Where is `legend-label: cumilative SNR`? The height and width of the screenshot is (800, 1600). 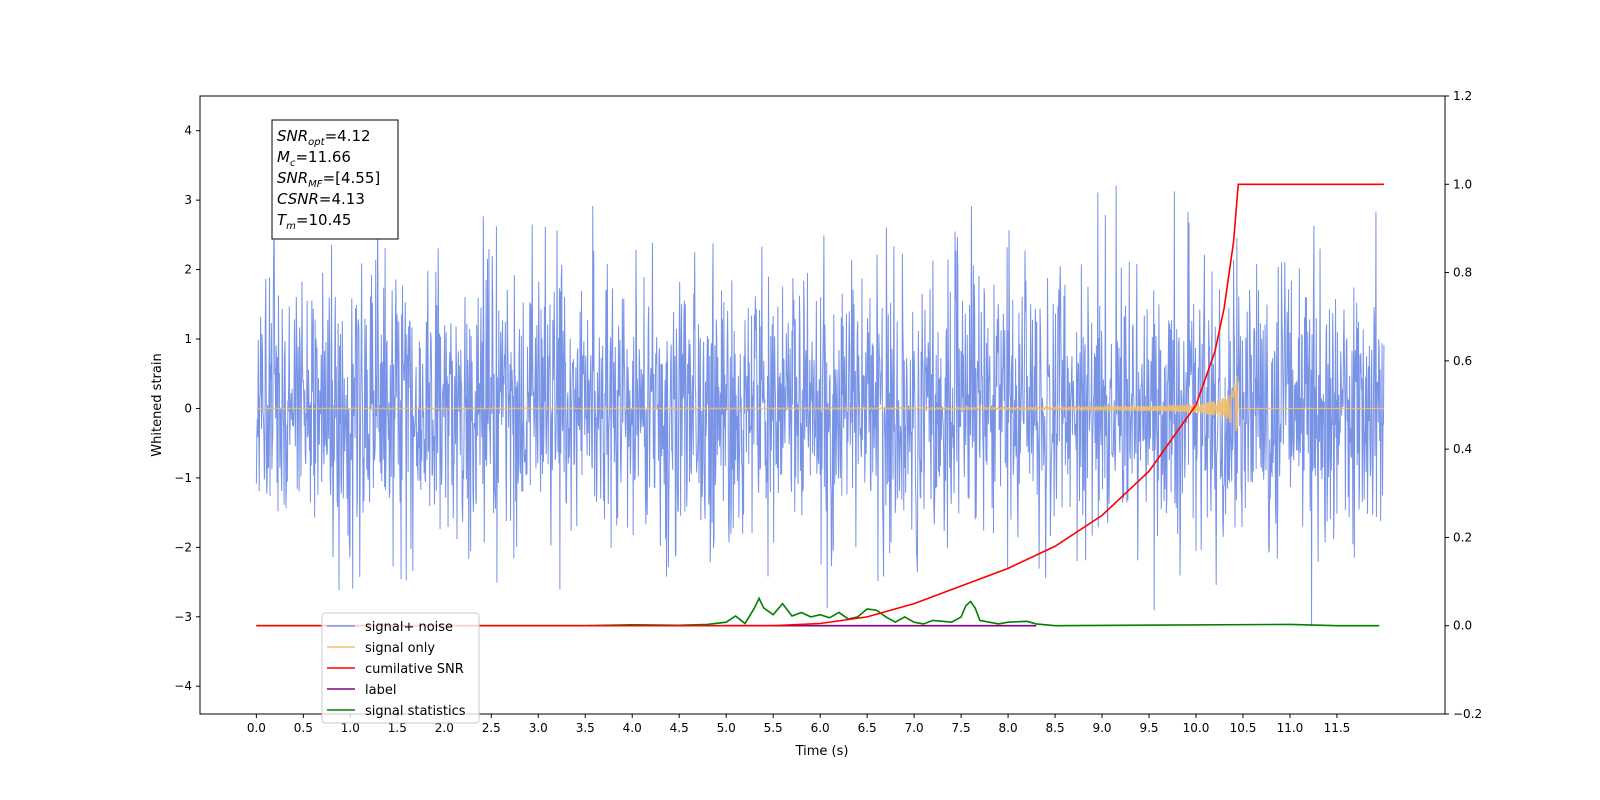 legend-label: cumilative SNR is located at coordinates (414, 669).